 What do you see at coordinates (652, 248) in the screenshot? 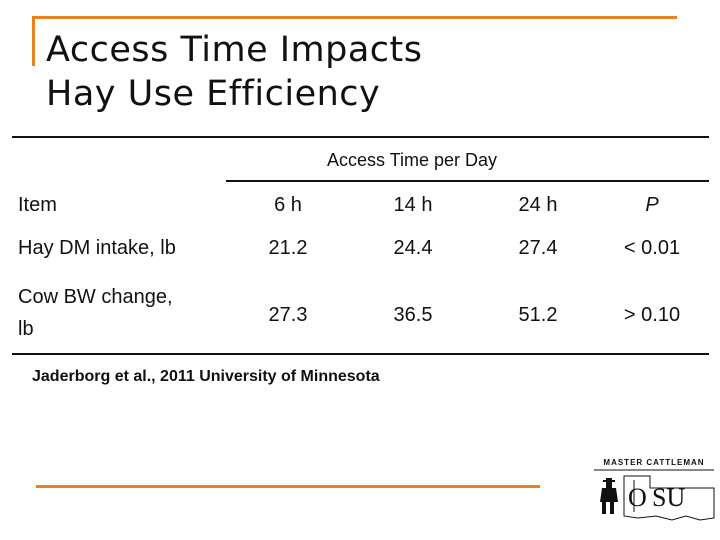
I see `row-1-p: < 0.01` at bounding box center [652, 248].